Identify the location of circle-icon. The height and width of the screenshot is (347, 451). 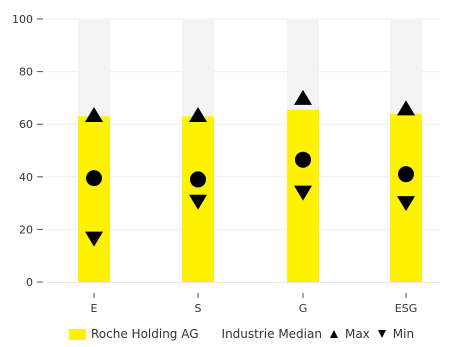
(211, 334).